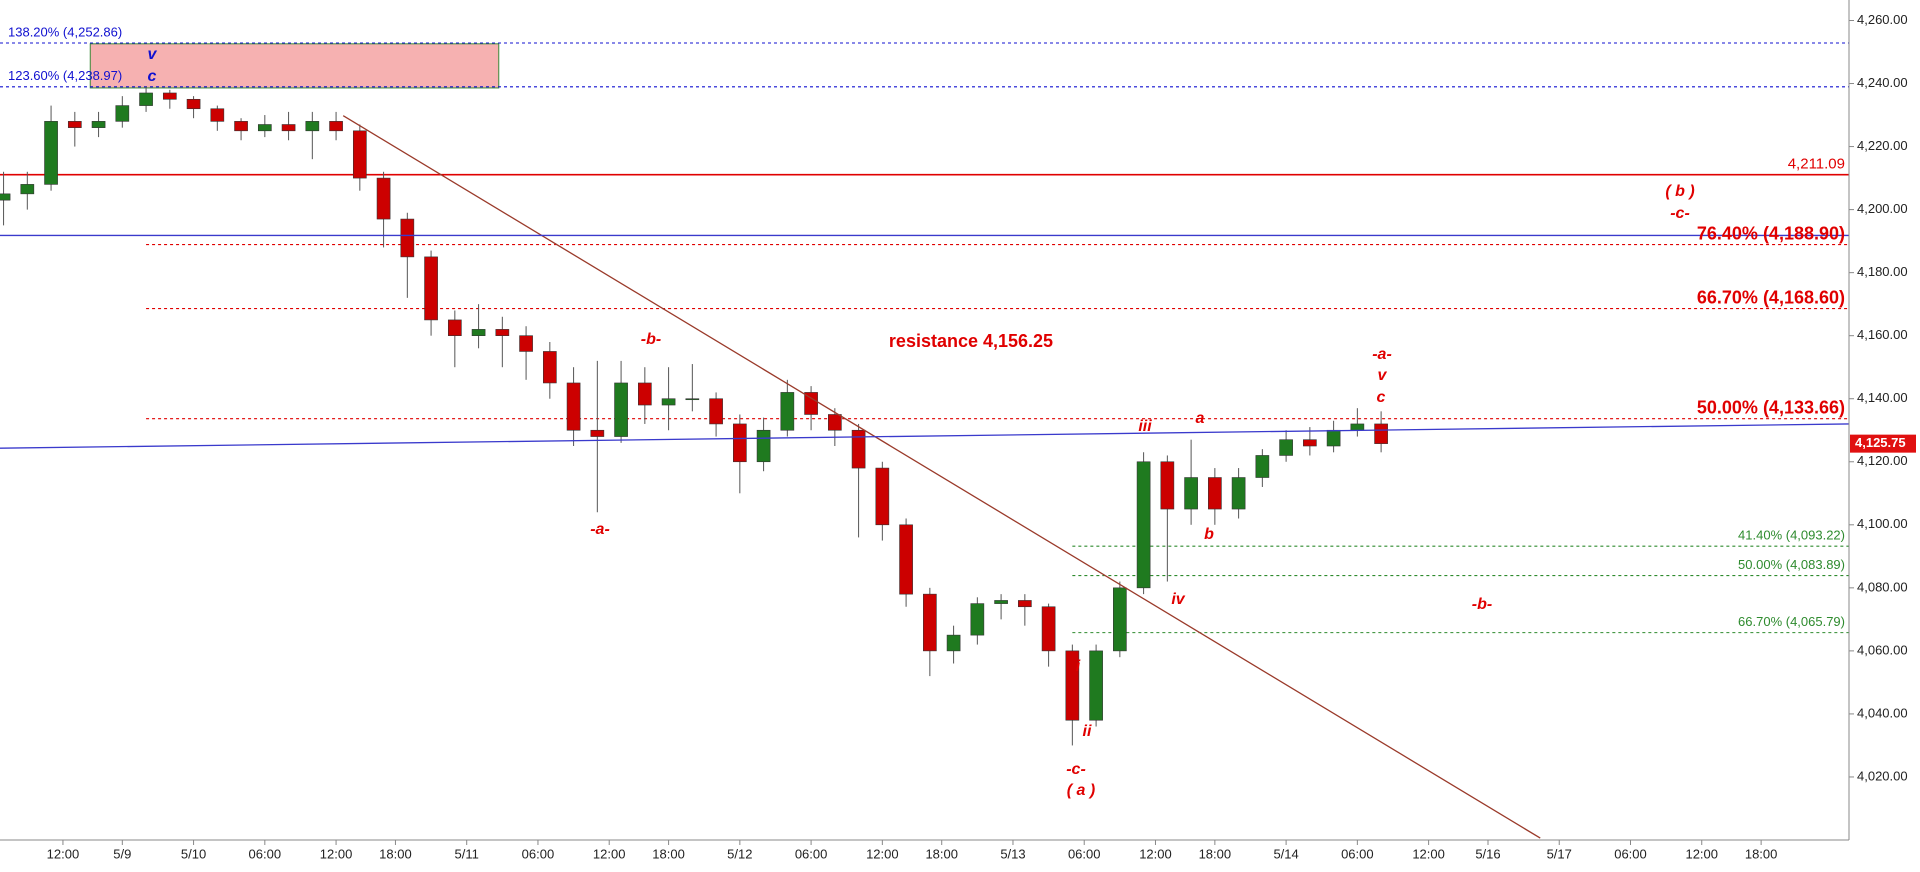 The height and width of the screenshot is (872, 1920). I want to click on level-label: 66.70% (4,168.60), so click(1771, 297).